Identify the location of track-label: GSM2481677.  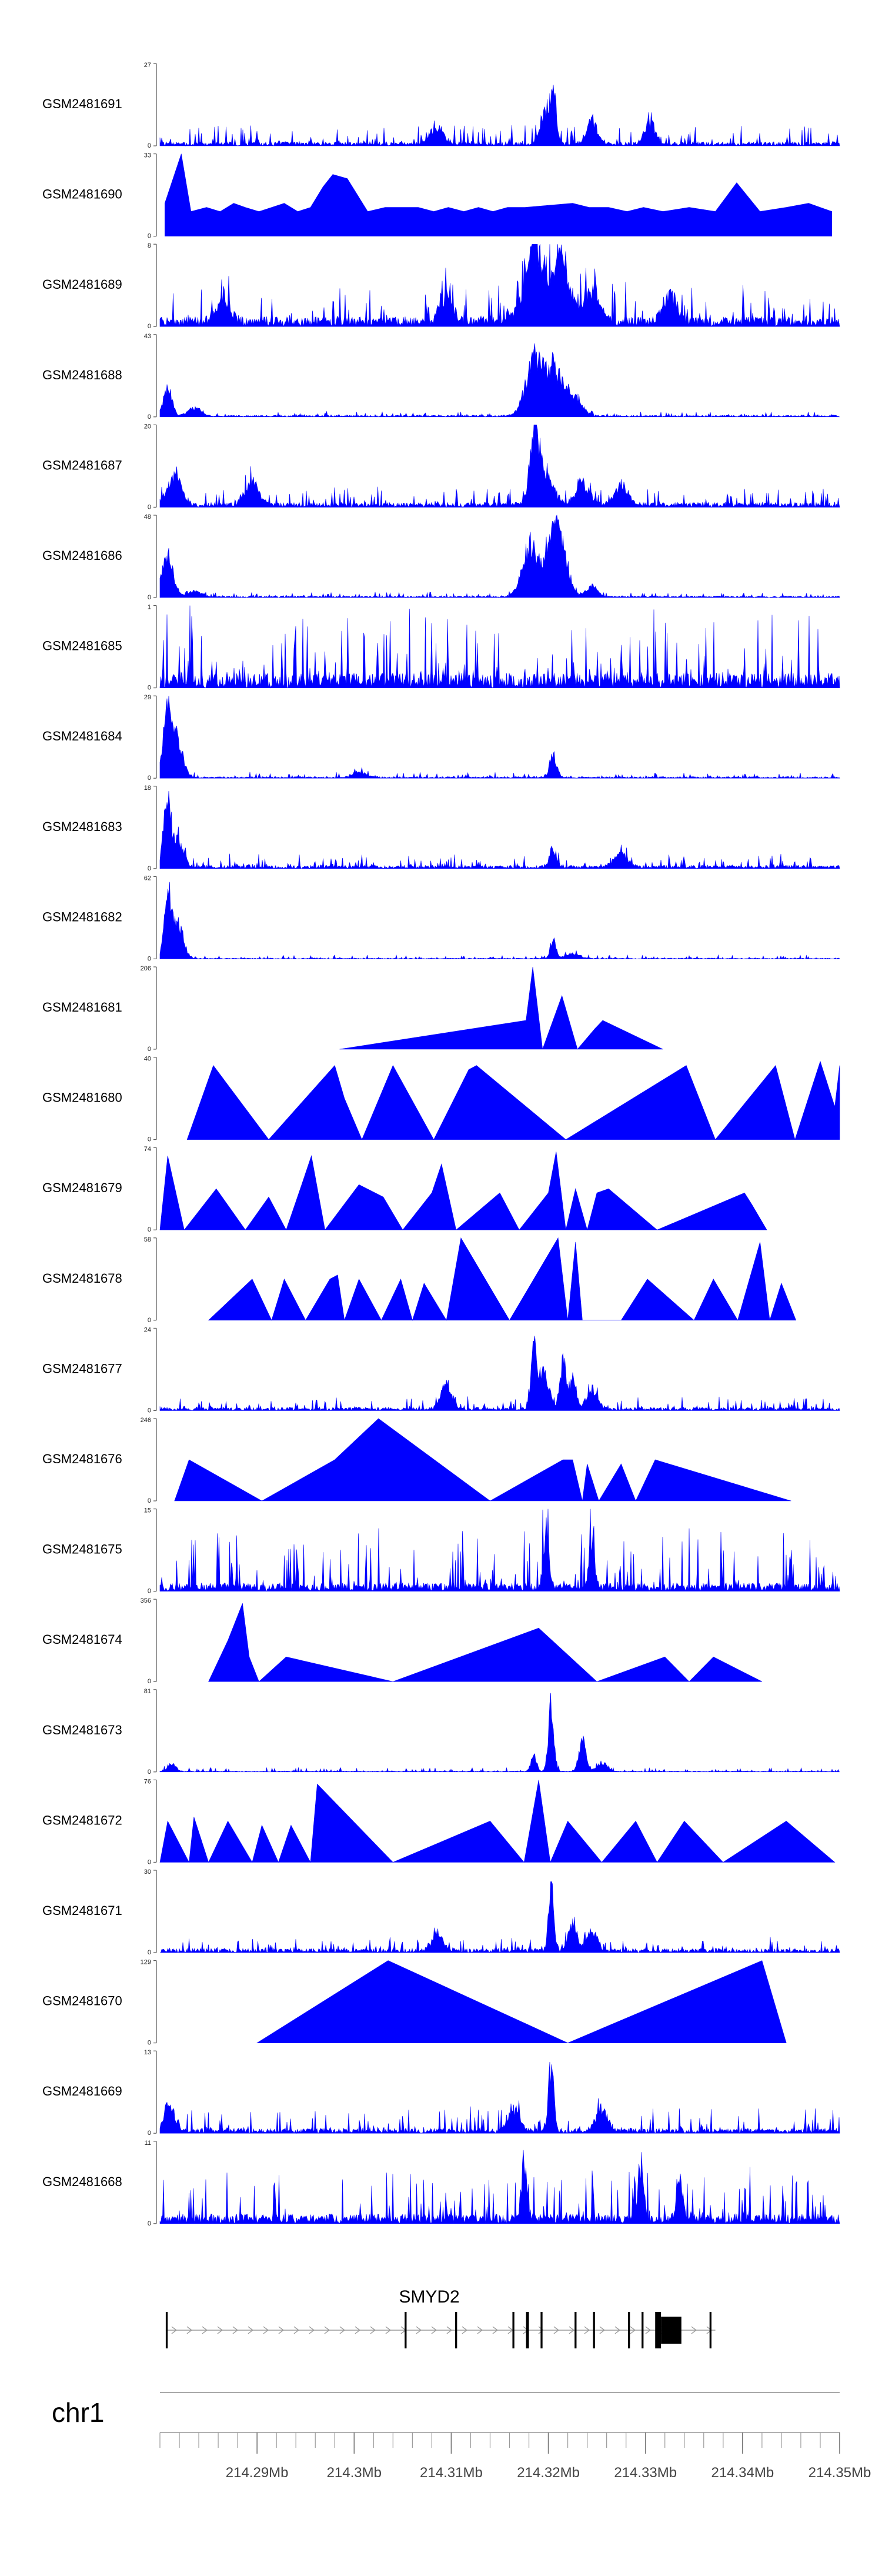
(82, 1368).